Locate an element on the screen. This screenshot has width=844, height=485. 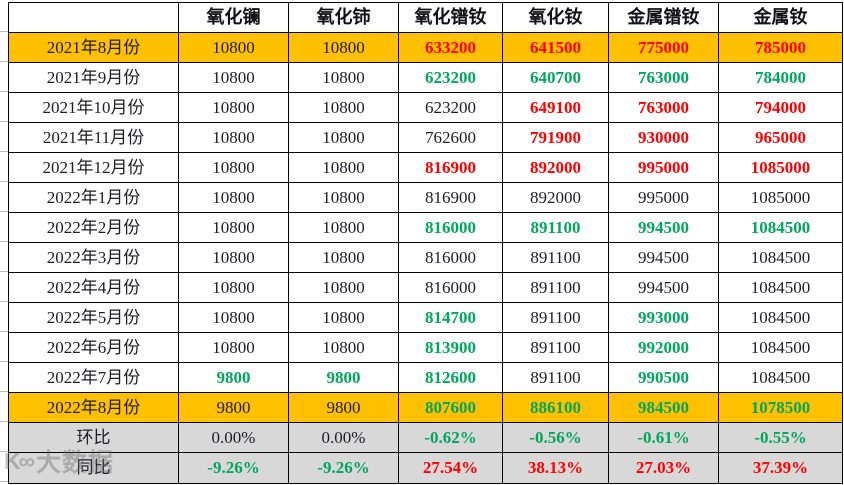
row-label: 2021年12月份 is located at coordinates (94, 168).